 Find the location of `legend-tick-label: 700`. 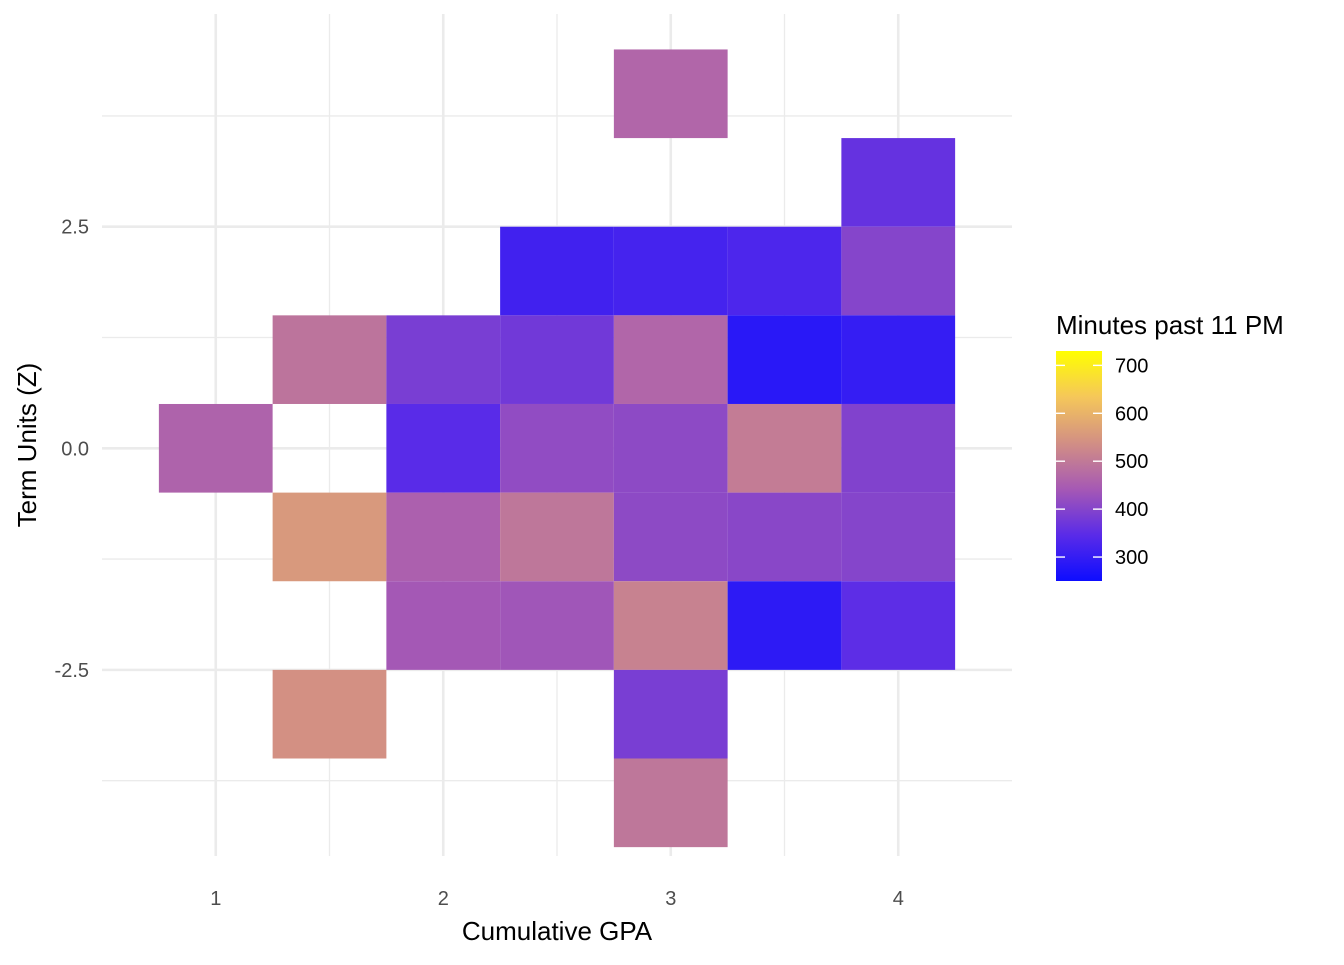

legend-tick-label: 700 is located at coordinates (1131, 366).